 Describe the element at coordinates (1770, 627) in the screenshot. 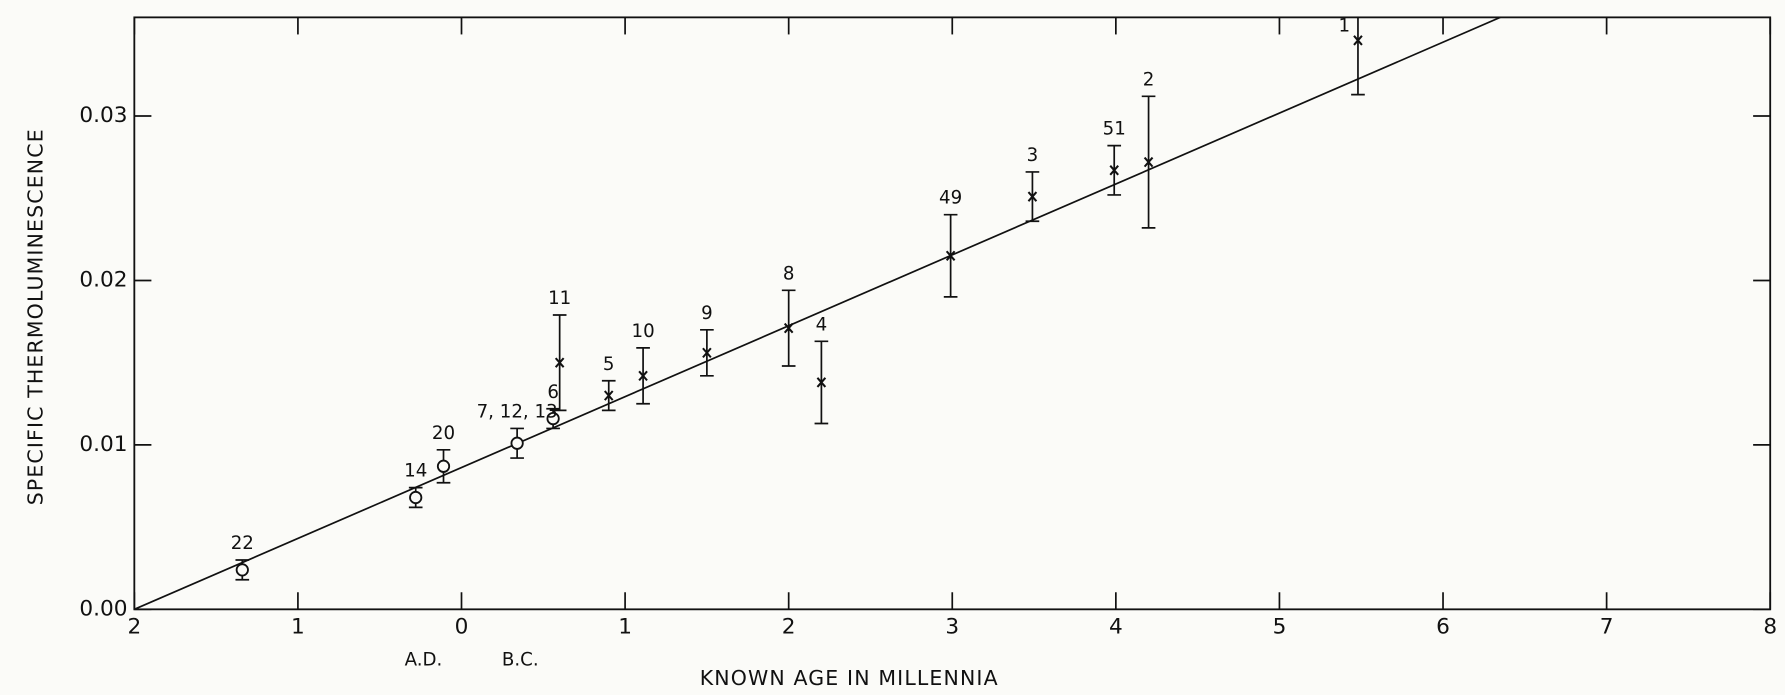

I see `x-tick-label: 8` at that location.